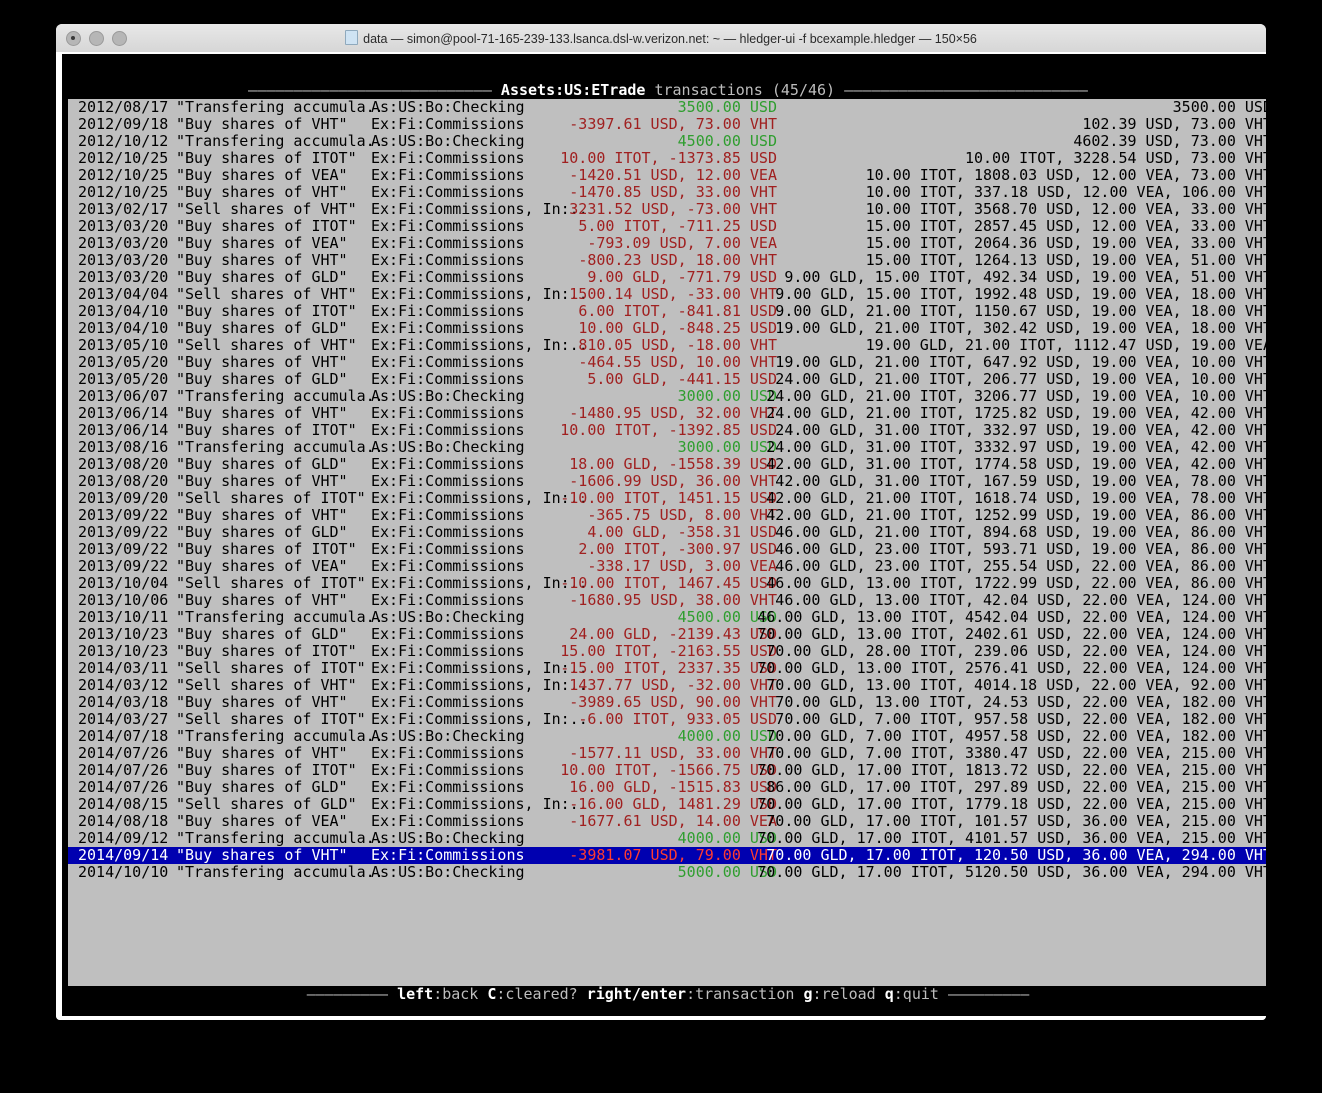  Describe the element at coordinates (636, 994) in the screenshot. I see `footer-key-rightenter: right/enter` at that location.